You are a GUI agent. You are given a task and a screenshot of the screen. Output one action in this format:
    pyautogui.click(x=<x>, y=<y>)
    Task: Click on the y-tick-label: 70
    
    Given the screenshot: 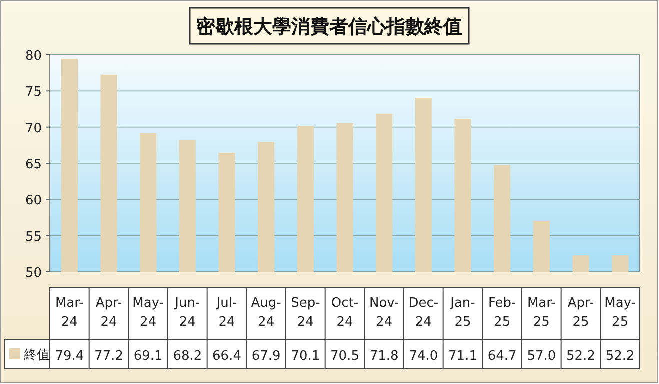 What is the action you would take?
    pyautogui.click(x=33, y=128)
    